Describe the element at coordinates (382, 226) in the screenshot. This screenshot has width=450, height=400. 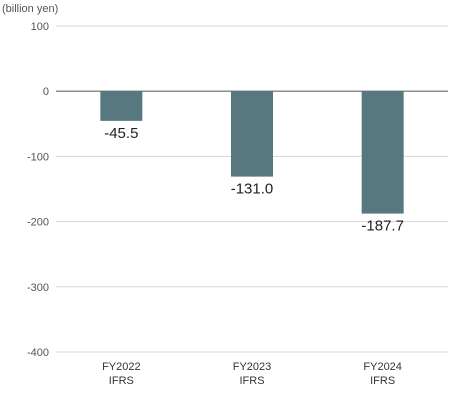
I see `data-label: -187.7` at that location.